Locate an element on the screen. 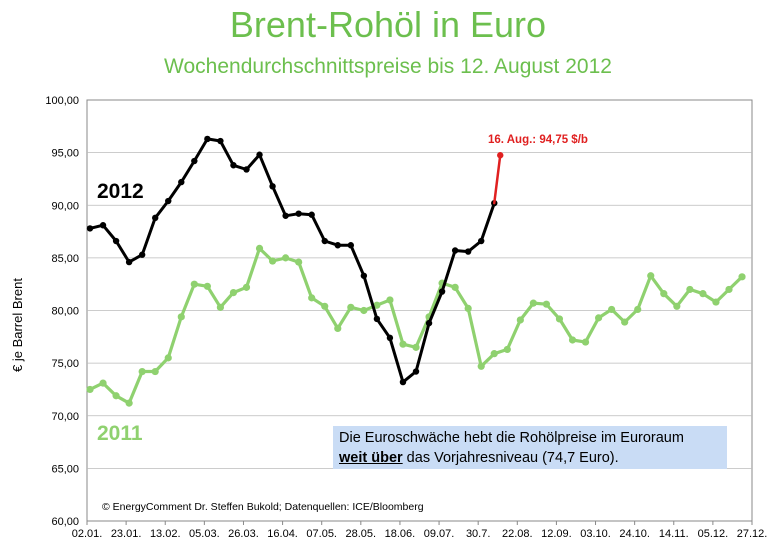 The height and width of the screenshot is (554, 776). x-tick-label: 03.10. is located at coordinates (595, 534).